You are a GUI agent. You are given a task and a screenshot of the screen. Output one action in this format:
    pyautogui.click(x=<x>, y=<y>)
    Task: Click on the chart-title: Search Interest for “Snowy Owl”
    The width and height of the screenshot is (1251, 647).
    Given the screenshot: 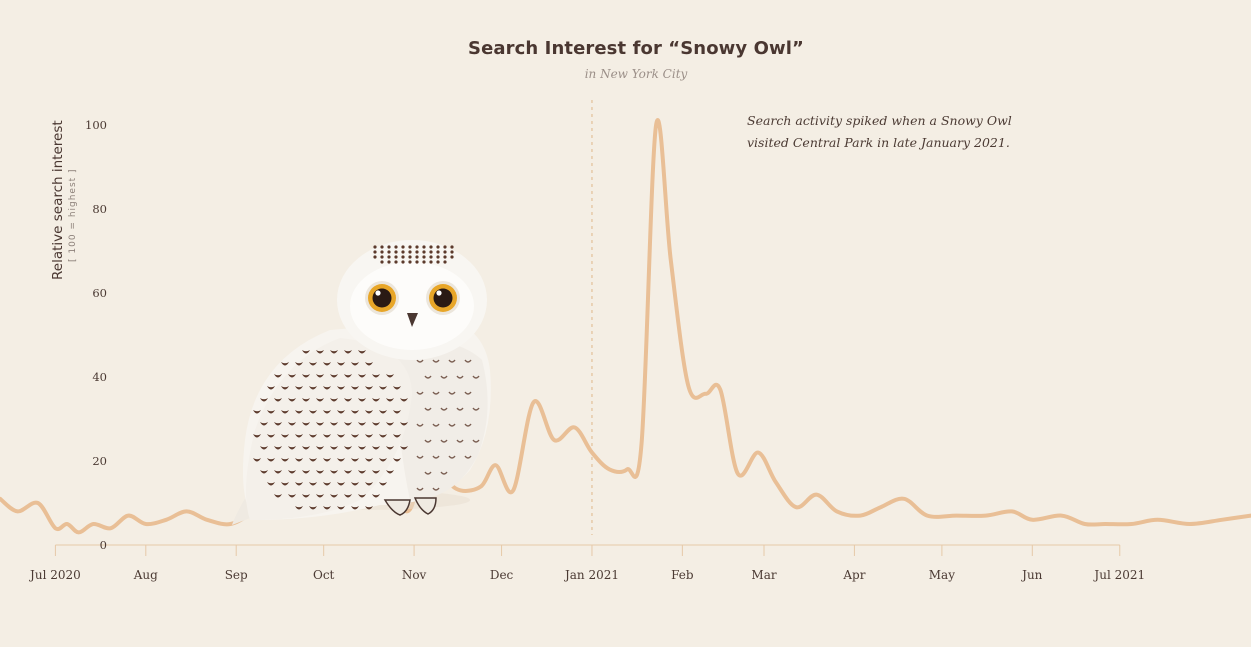 What is the action you would take?
    pyautogui.click(x=636, y=48)
    